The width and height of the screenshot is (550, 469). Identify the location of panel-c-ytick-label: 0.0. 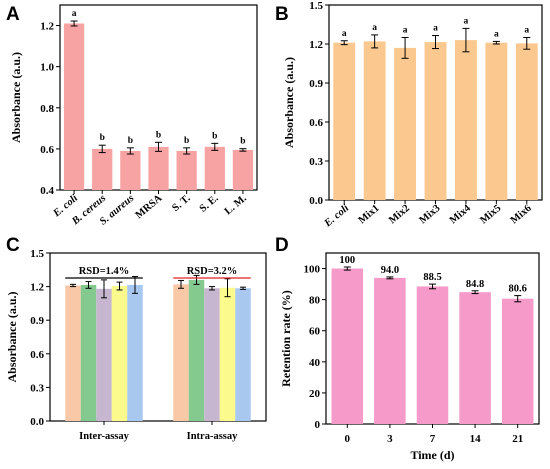
(37, 422).